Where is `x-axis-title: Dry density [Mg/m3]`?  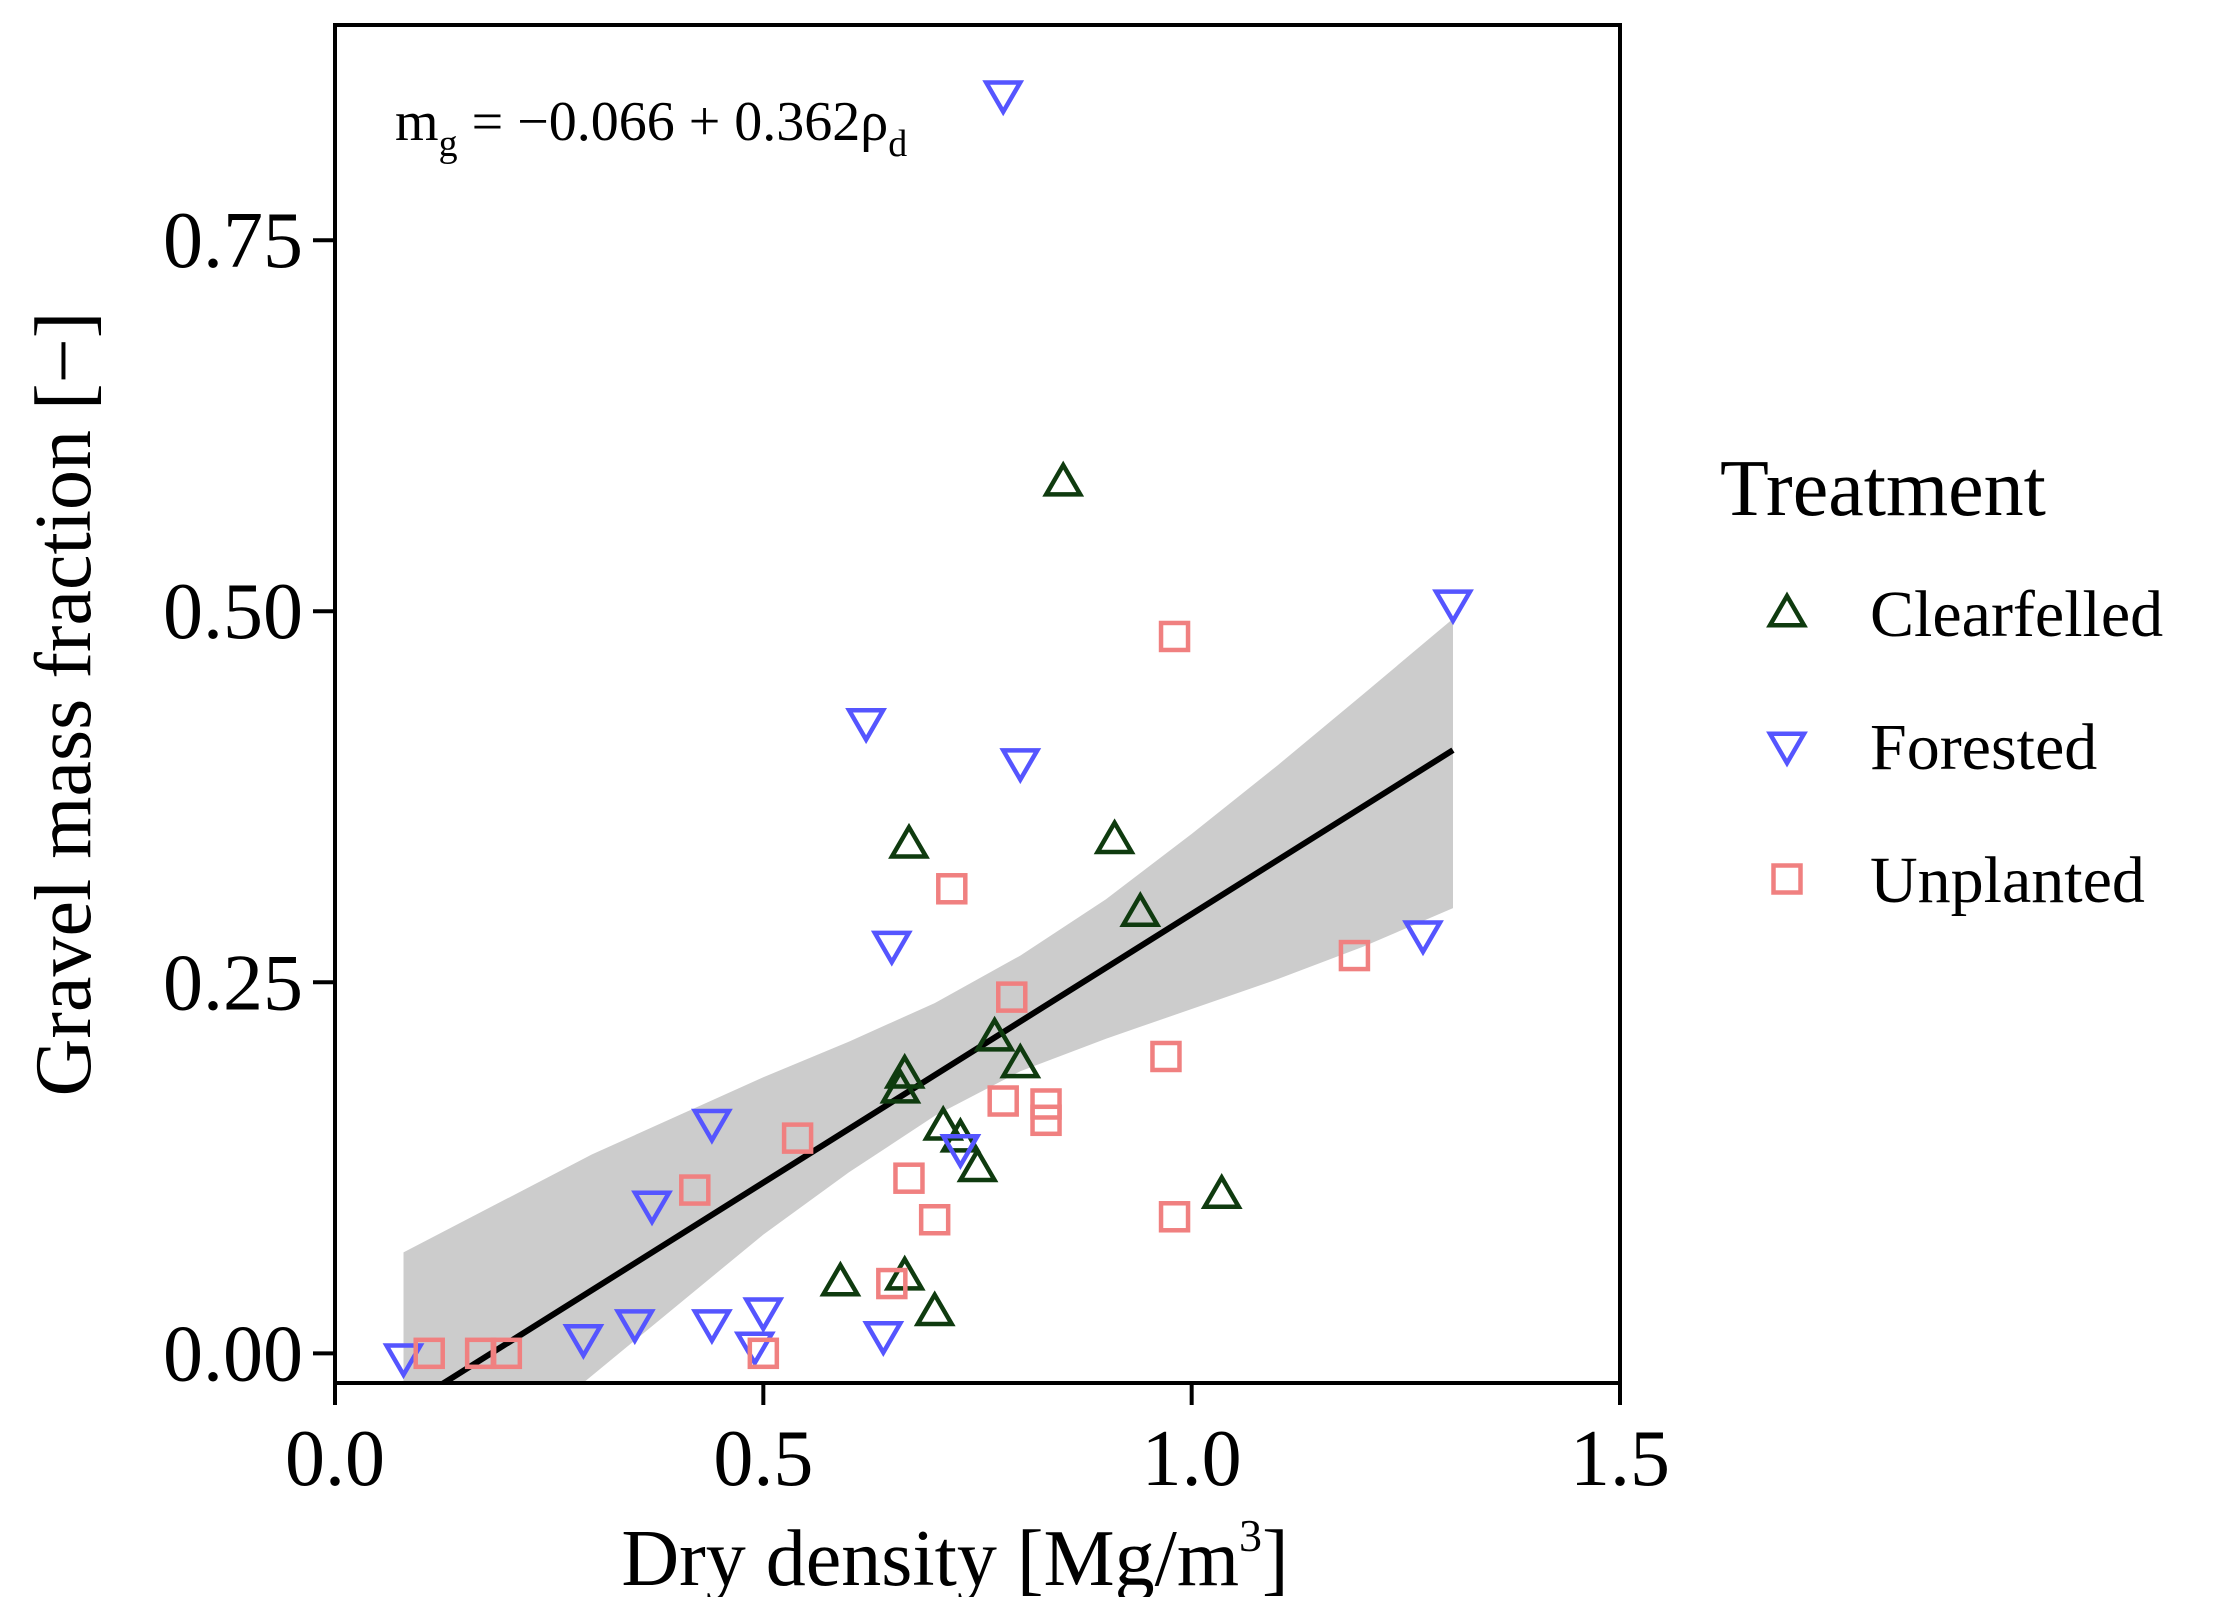 x-axis-title: Dry density [Mg/m3] is located at coordinates (954, 1553).